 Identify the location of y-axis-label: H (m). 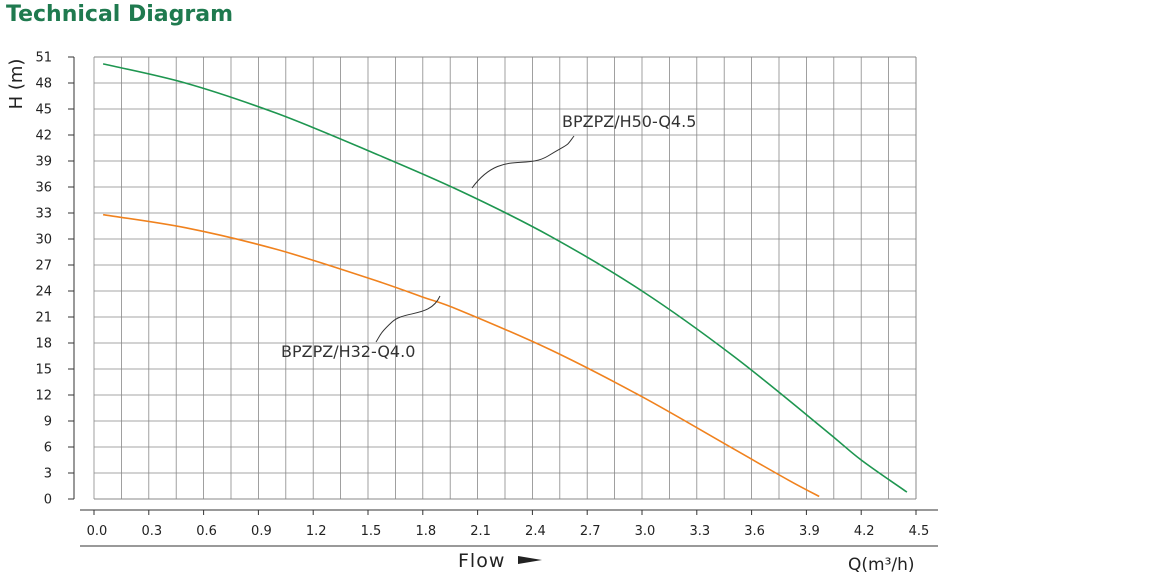
(16, 84).